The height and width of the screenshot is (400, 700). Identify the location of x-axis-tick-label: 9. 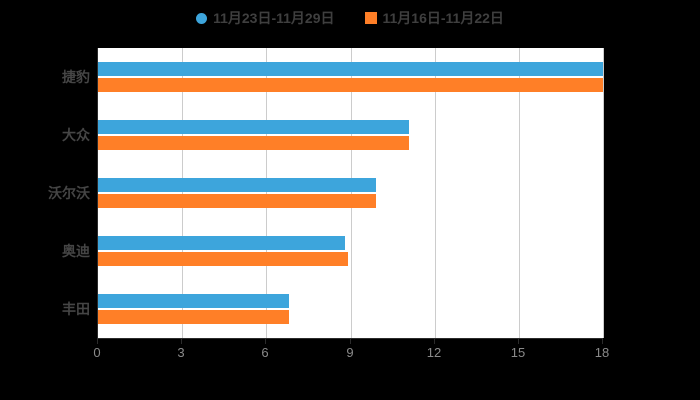
(350, 352).